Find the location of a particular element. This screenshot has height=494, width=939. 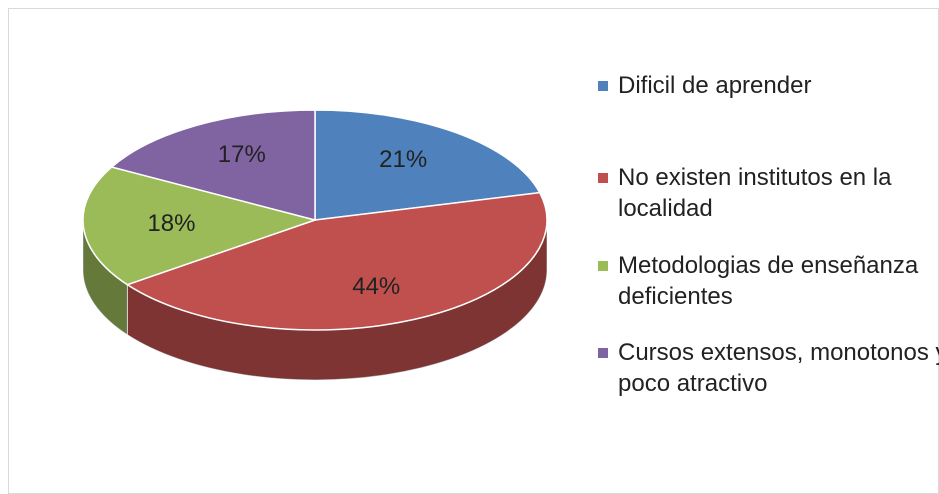

legend-item: Metodologias de enseñanza deficientes is located at coordinates (765, 281).